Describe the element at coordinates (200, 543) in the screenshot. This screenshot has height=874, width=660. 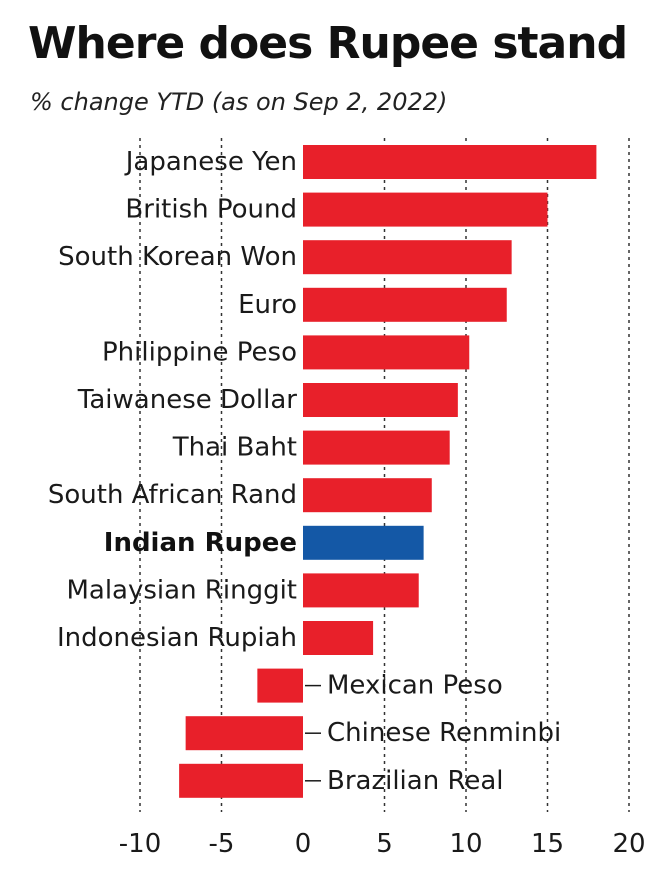
I see `category-label: Indian Rupee` at that location.